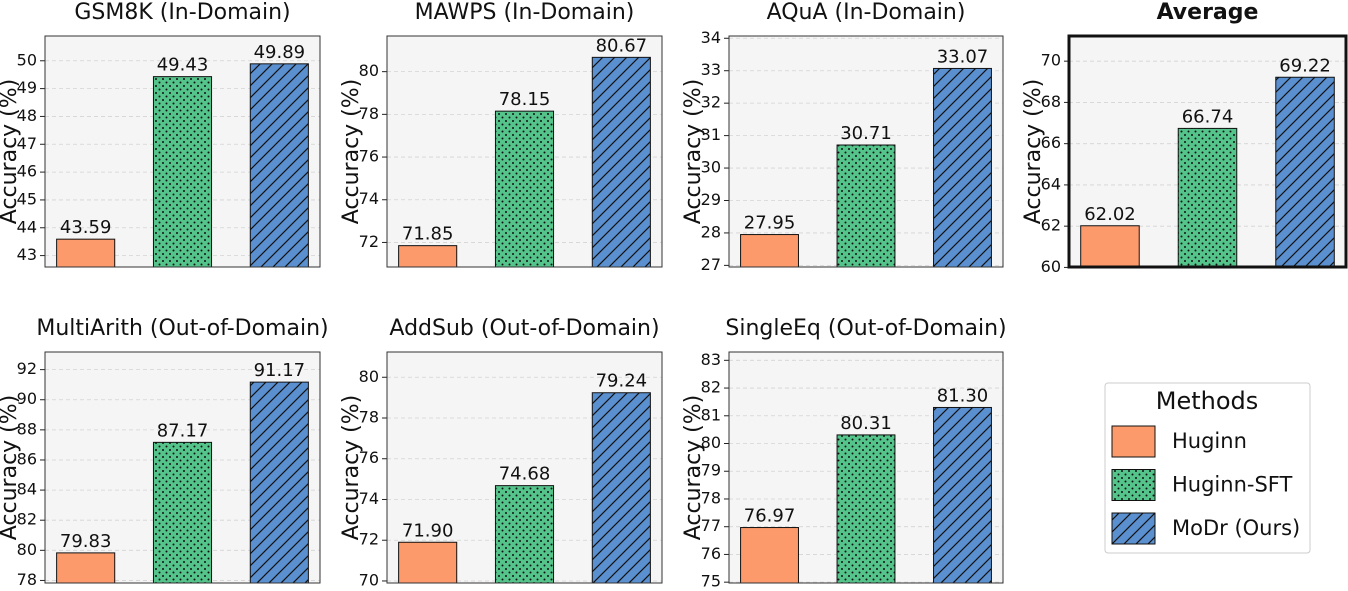  I want to click on y-tick-label: 31, so click(711, 134).